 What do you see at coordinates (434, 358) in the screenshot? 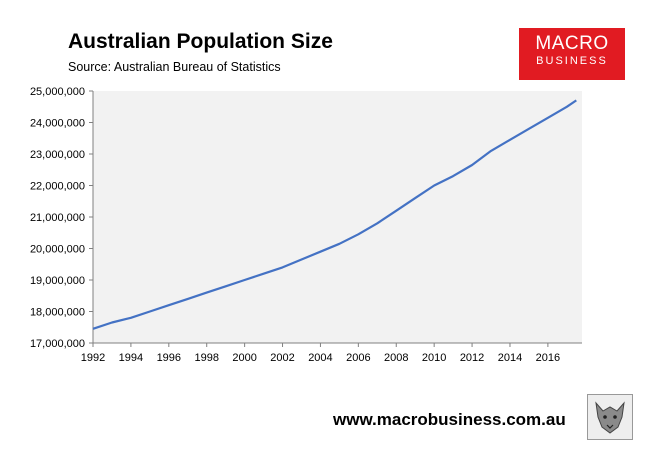
I see `x-tick-label: 2010` at bounding box center [434, 358].